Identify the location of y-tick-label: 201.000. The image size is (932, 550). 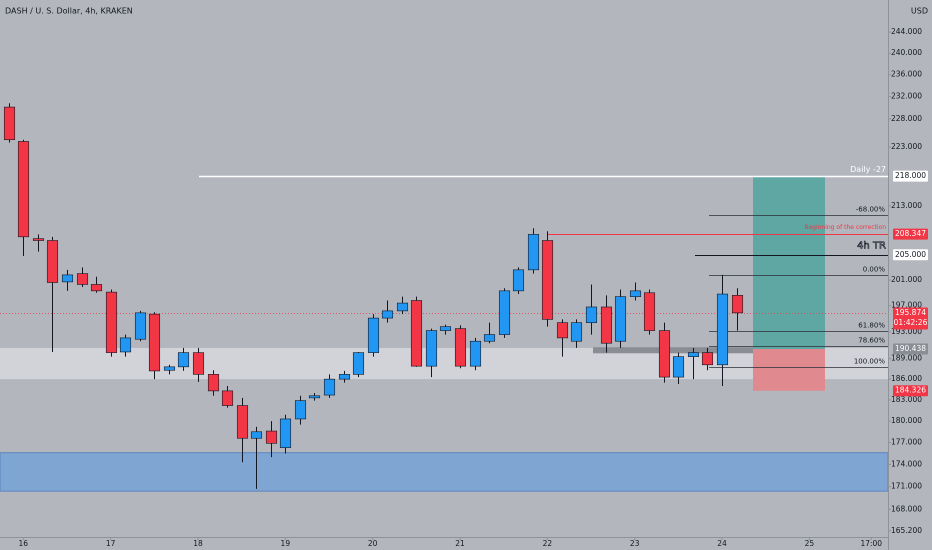
(906, 279).